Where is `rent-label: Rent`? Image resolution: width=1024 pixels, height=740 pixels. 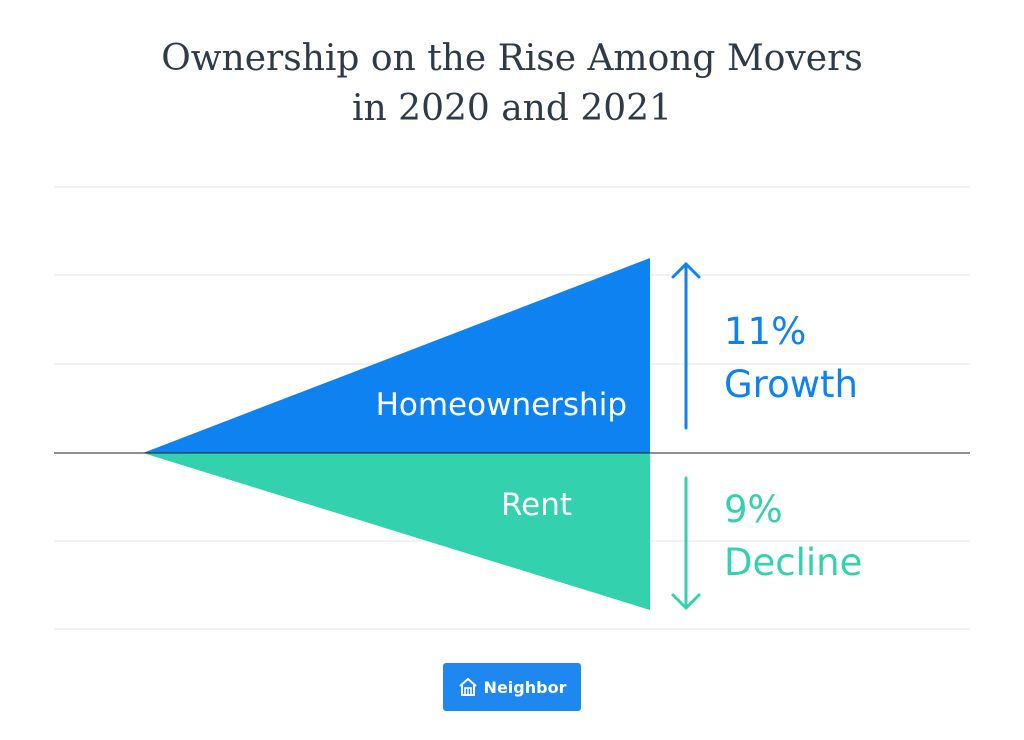 rent-label: Rent is located at coordinates (536, 505).